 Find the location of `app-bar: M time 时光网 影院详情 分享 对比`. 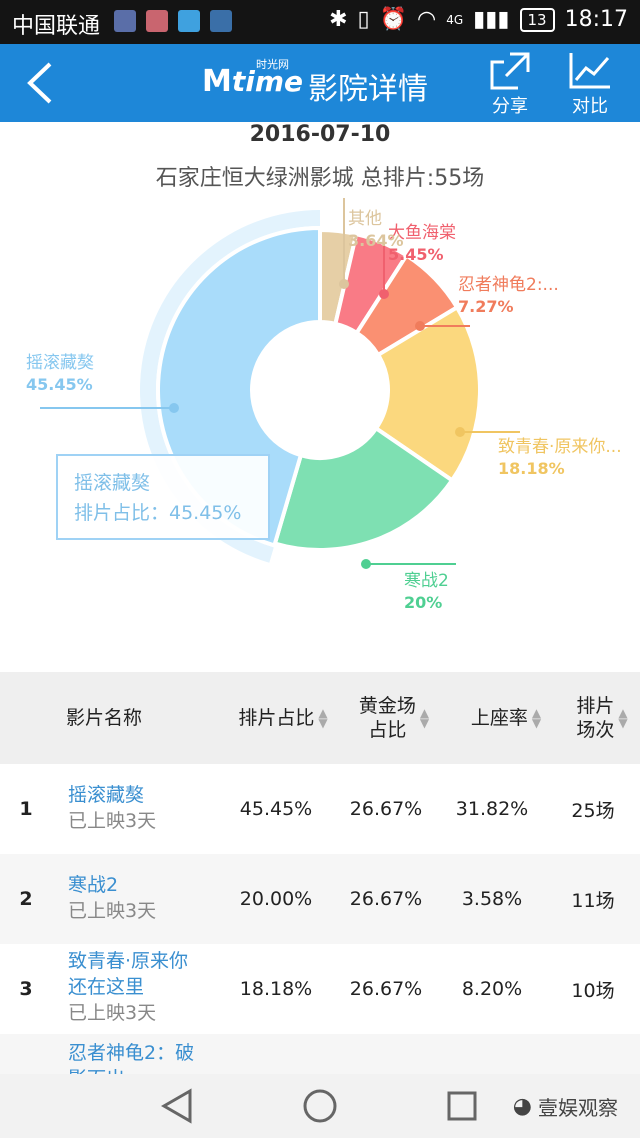

app-bar: M time 时光网 影院详情 分享 对比 is located at coordinates (320, 83).